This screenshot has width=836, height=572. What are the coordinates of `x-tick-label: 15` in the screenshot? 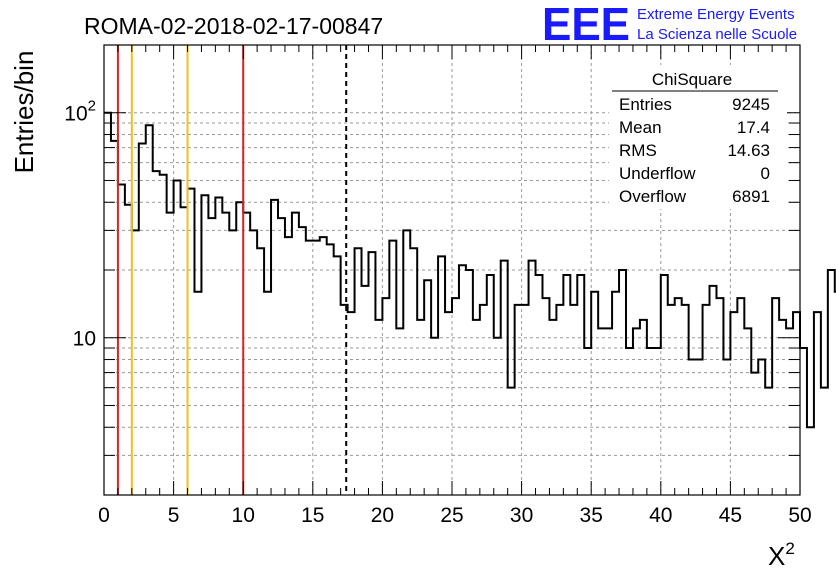 It's located at (312, 515).